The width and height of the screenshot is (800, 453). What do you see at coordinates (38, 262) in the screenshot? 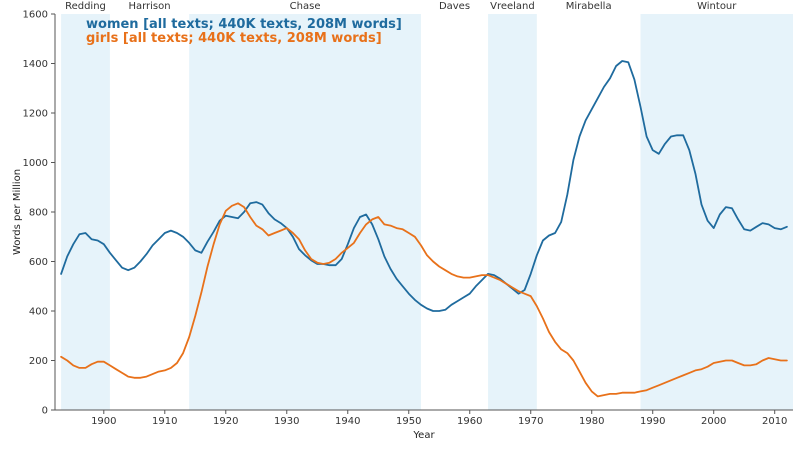
I see `y-tick-label: 600` at bounding box center [38, 262].